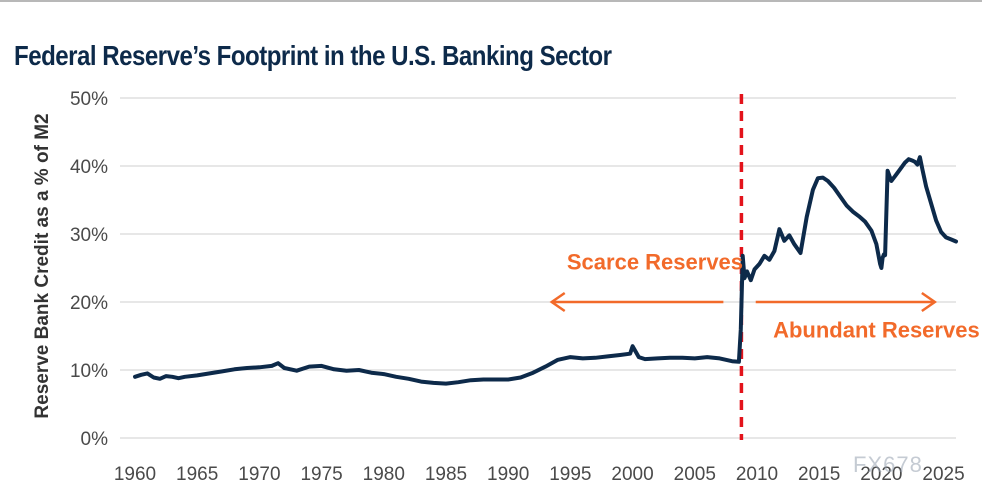 This screenshot has height=499, width=982. I want to click on annotation-label-scarce: Scarce Reserves, so click(655, 261).